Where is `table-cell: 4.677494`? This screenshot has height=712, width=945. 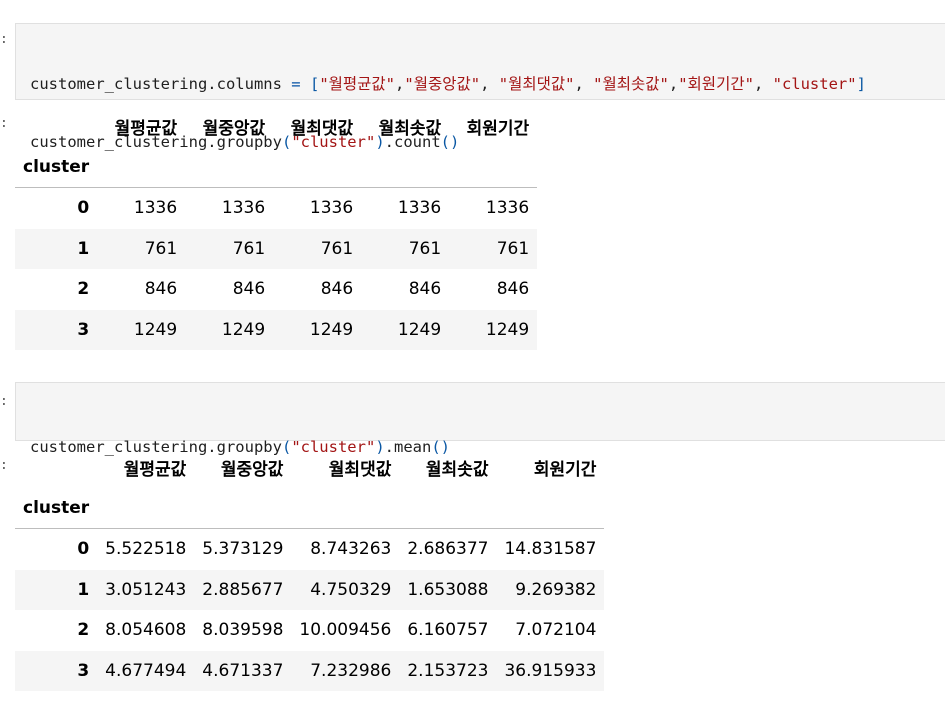 table-cell: 4.677494 is located at coordinates (146, 670).